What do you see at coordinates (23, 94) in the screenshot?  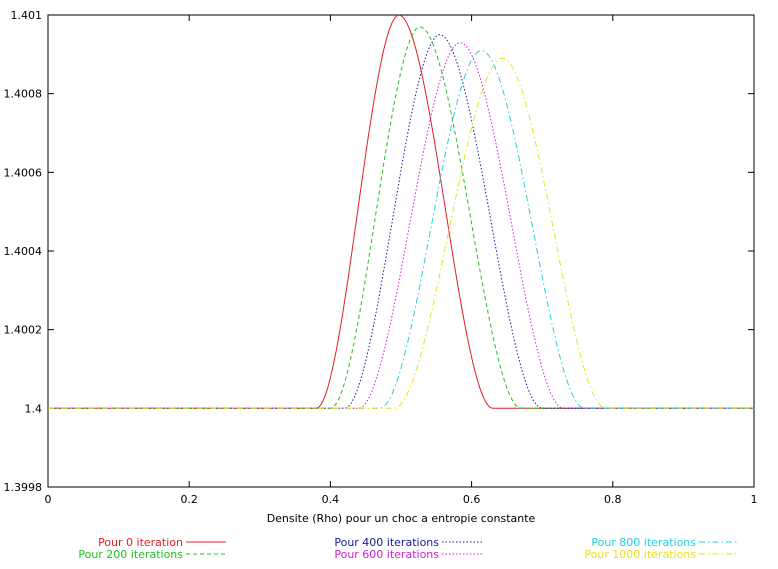 I see `y-tick-label: 1.4008` at bounding box center [23, 94].